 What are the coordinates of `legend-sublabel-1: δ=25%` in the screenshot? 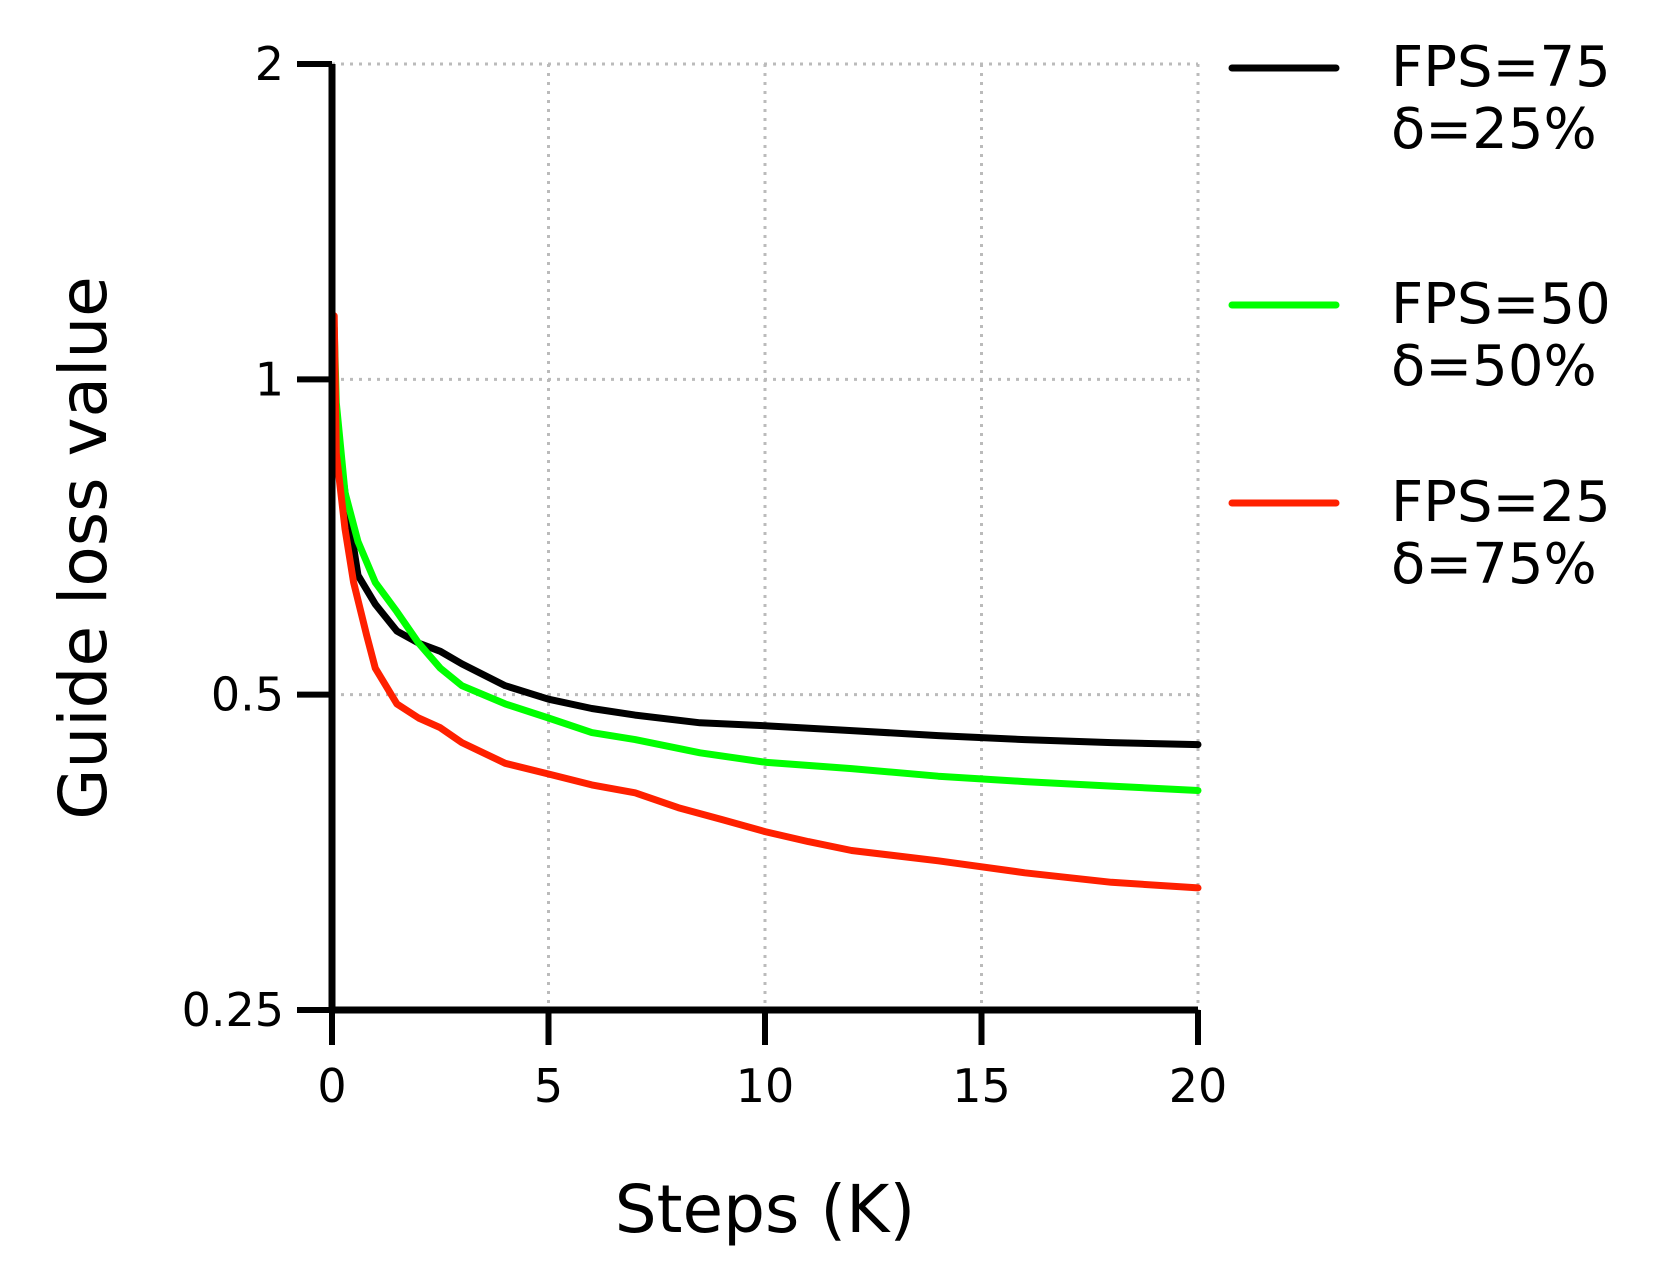 It's located at (1494, 129).